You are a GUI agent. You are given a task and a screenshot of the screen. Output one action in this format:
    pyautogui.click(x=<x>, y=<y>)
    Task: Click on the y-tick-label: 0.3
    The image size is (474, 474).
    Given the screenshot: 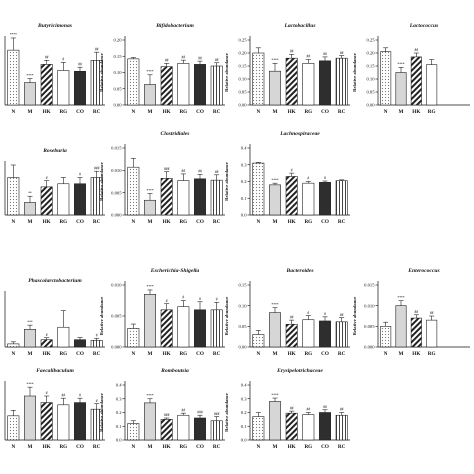 What is the action you would take?
    pyautogui.click(x=244, y=398)
    